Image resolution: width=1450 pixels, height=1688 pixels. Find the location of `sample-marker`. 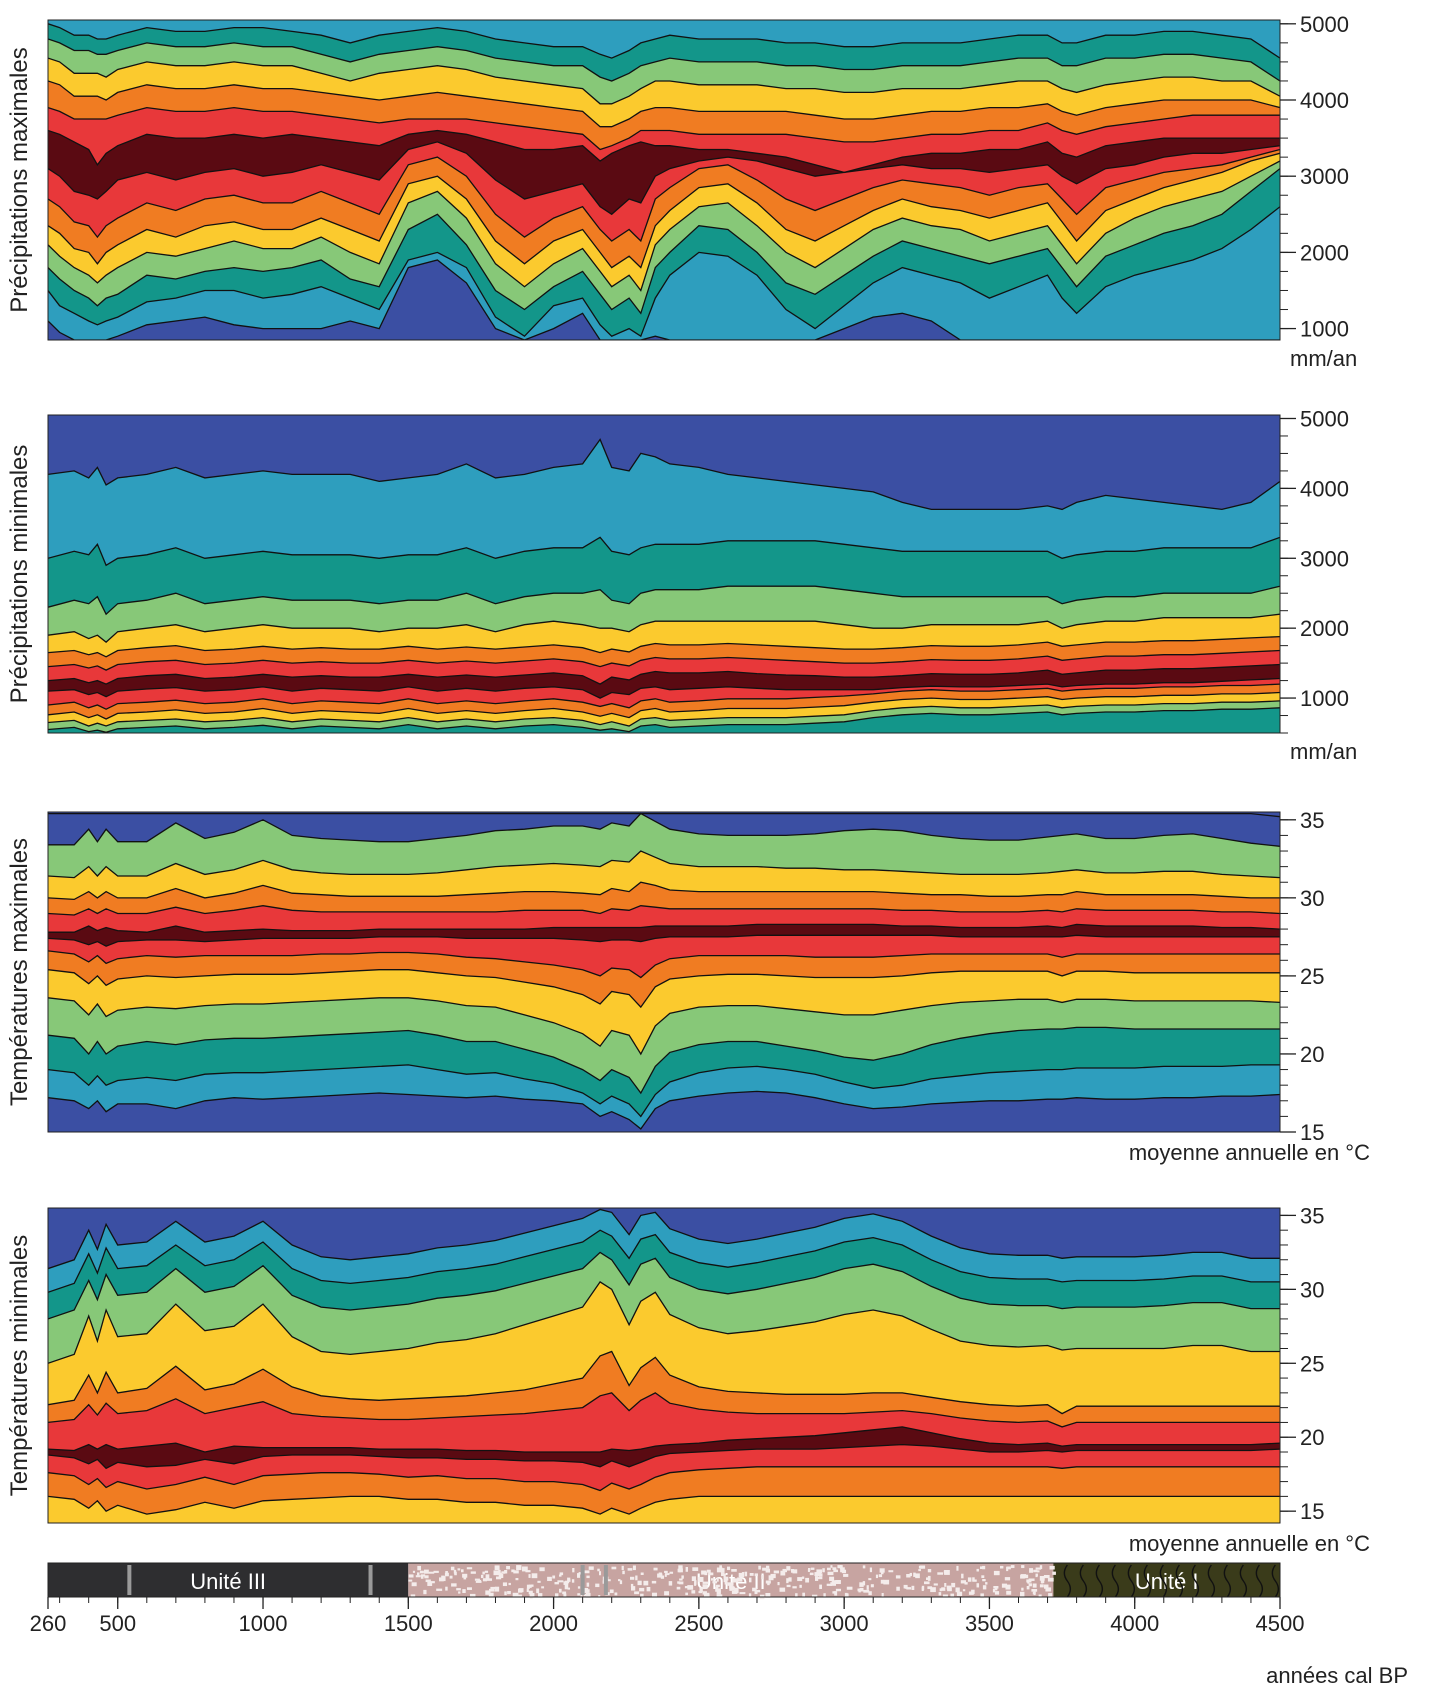

sample-marker is located at coordinates (129, 1580).